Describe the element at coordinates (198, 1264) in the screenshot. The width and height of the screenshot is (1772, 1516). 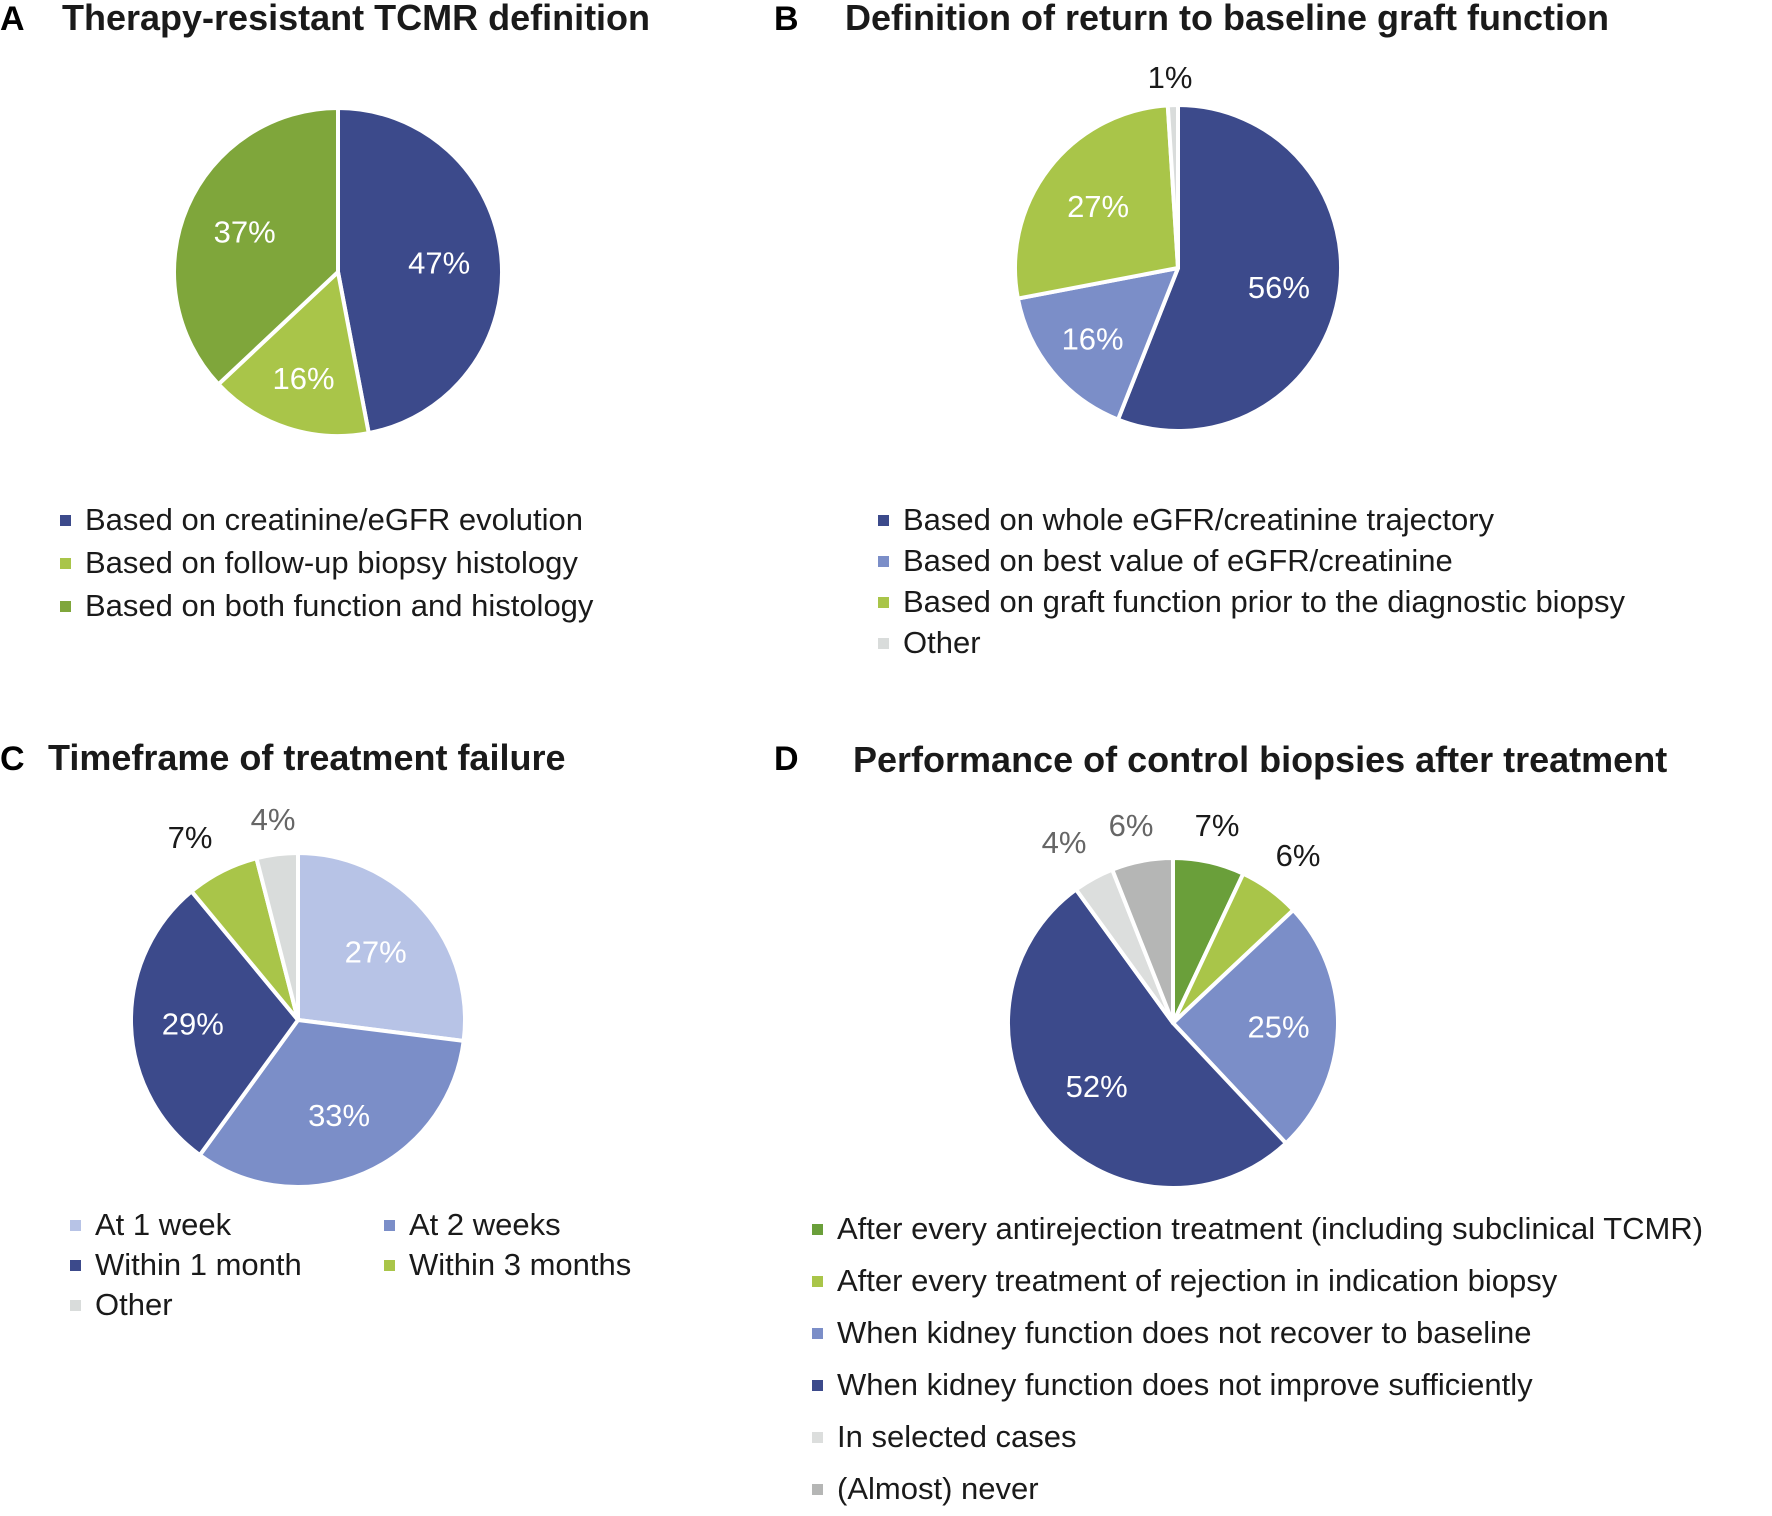
I see `legend-entry: Within 1 month` at that location.